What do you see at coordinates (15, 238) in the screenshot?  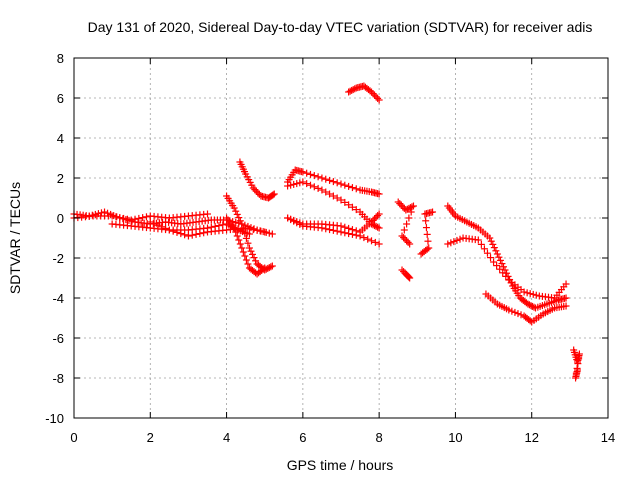 I see `y-axis-label: SDTVAR / TECUs` at bounding box center [15, 238].